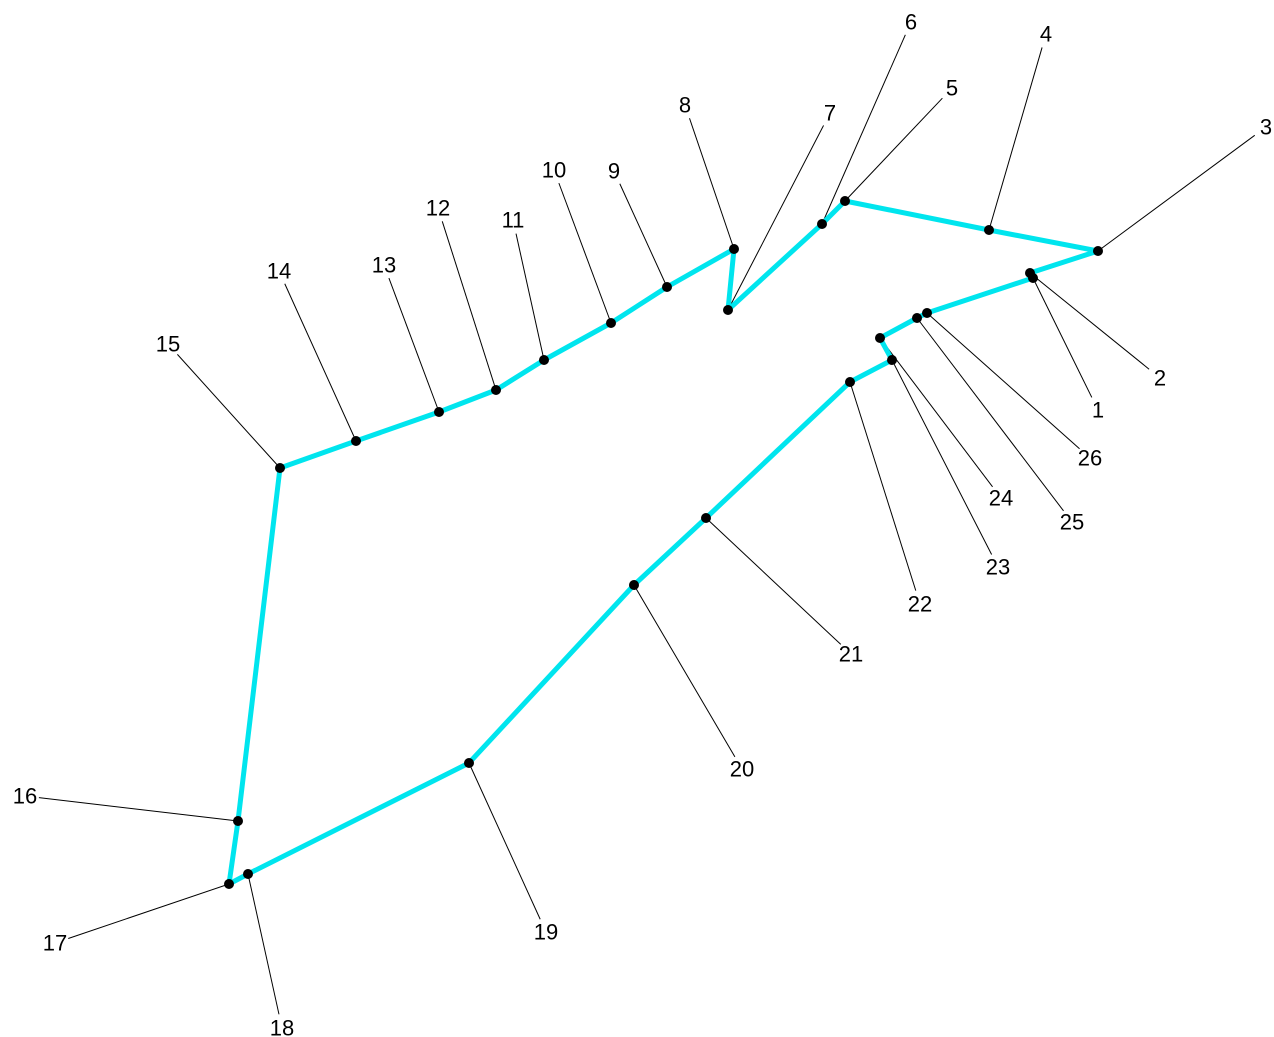  Describe the element at coordinates (546, 932) in the screenshot. I see `vertex-label-19: 19` at that location.